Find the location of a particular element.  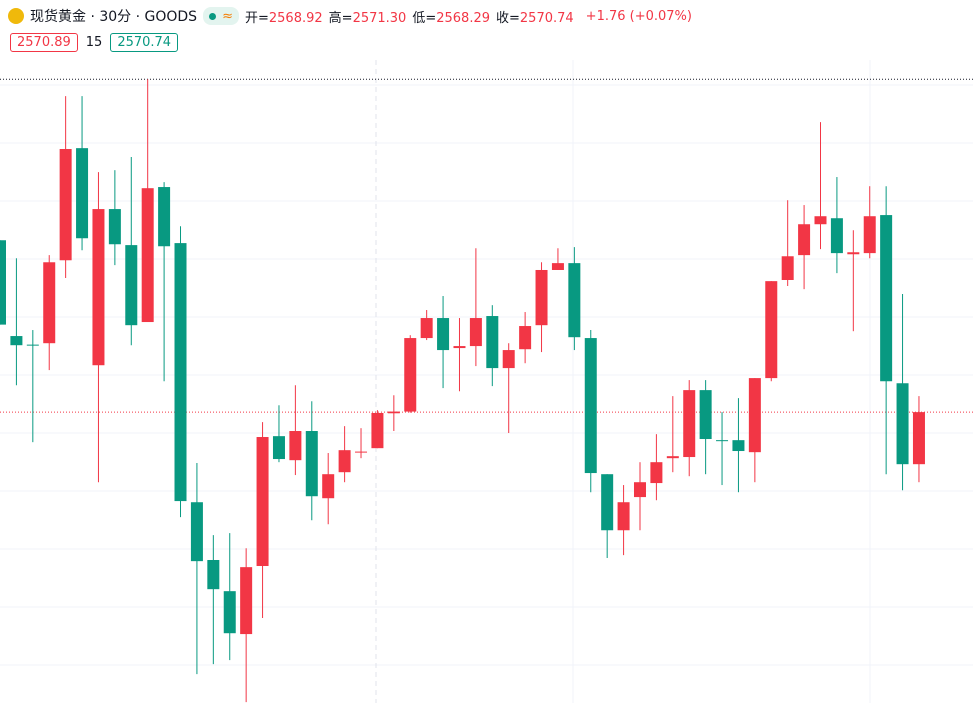

buy-price: 2570.74 is located at coordinates (144, 42).